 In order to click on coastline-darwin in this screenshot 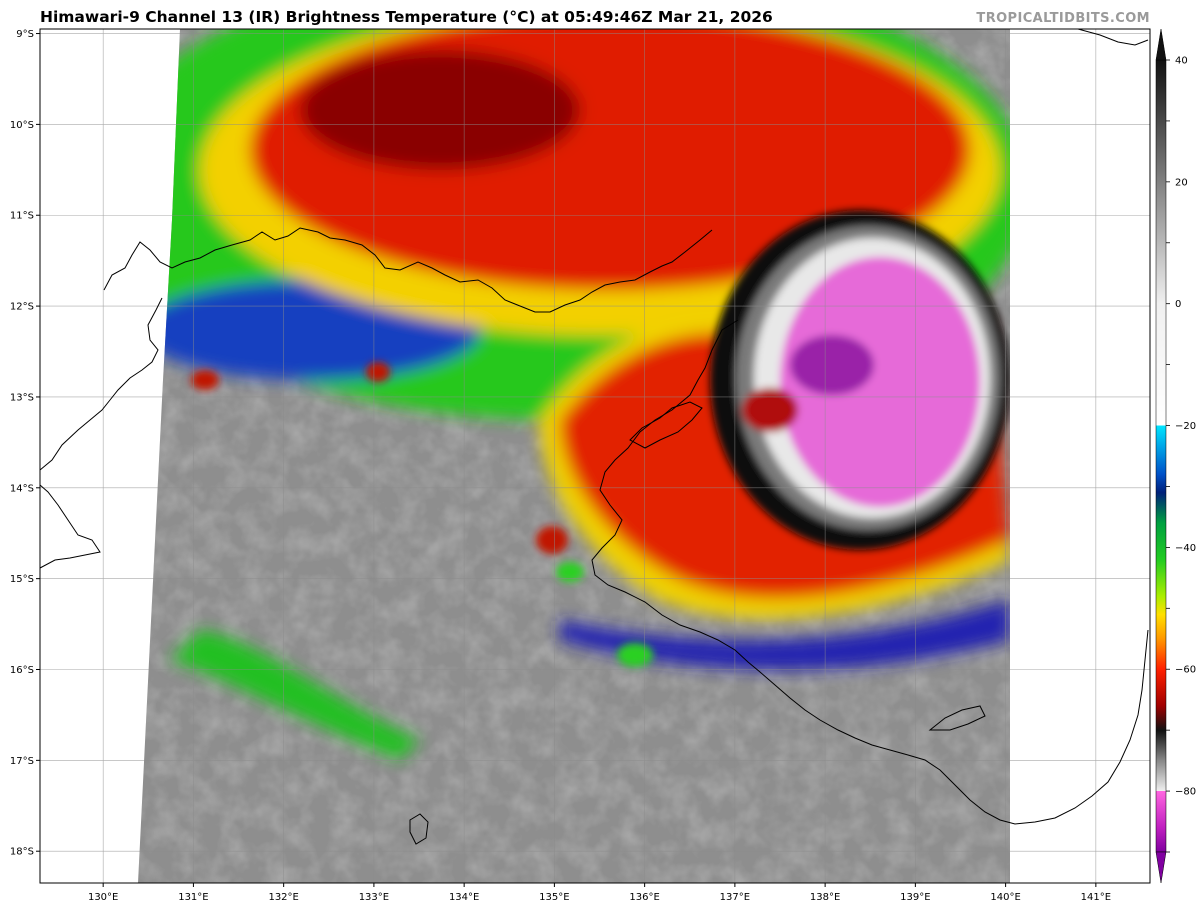, I will do `click(101, 384)`.